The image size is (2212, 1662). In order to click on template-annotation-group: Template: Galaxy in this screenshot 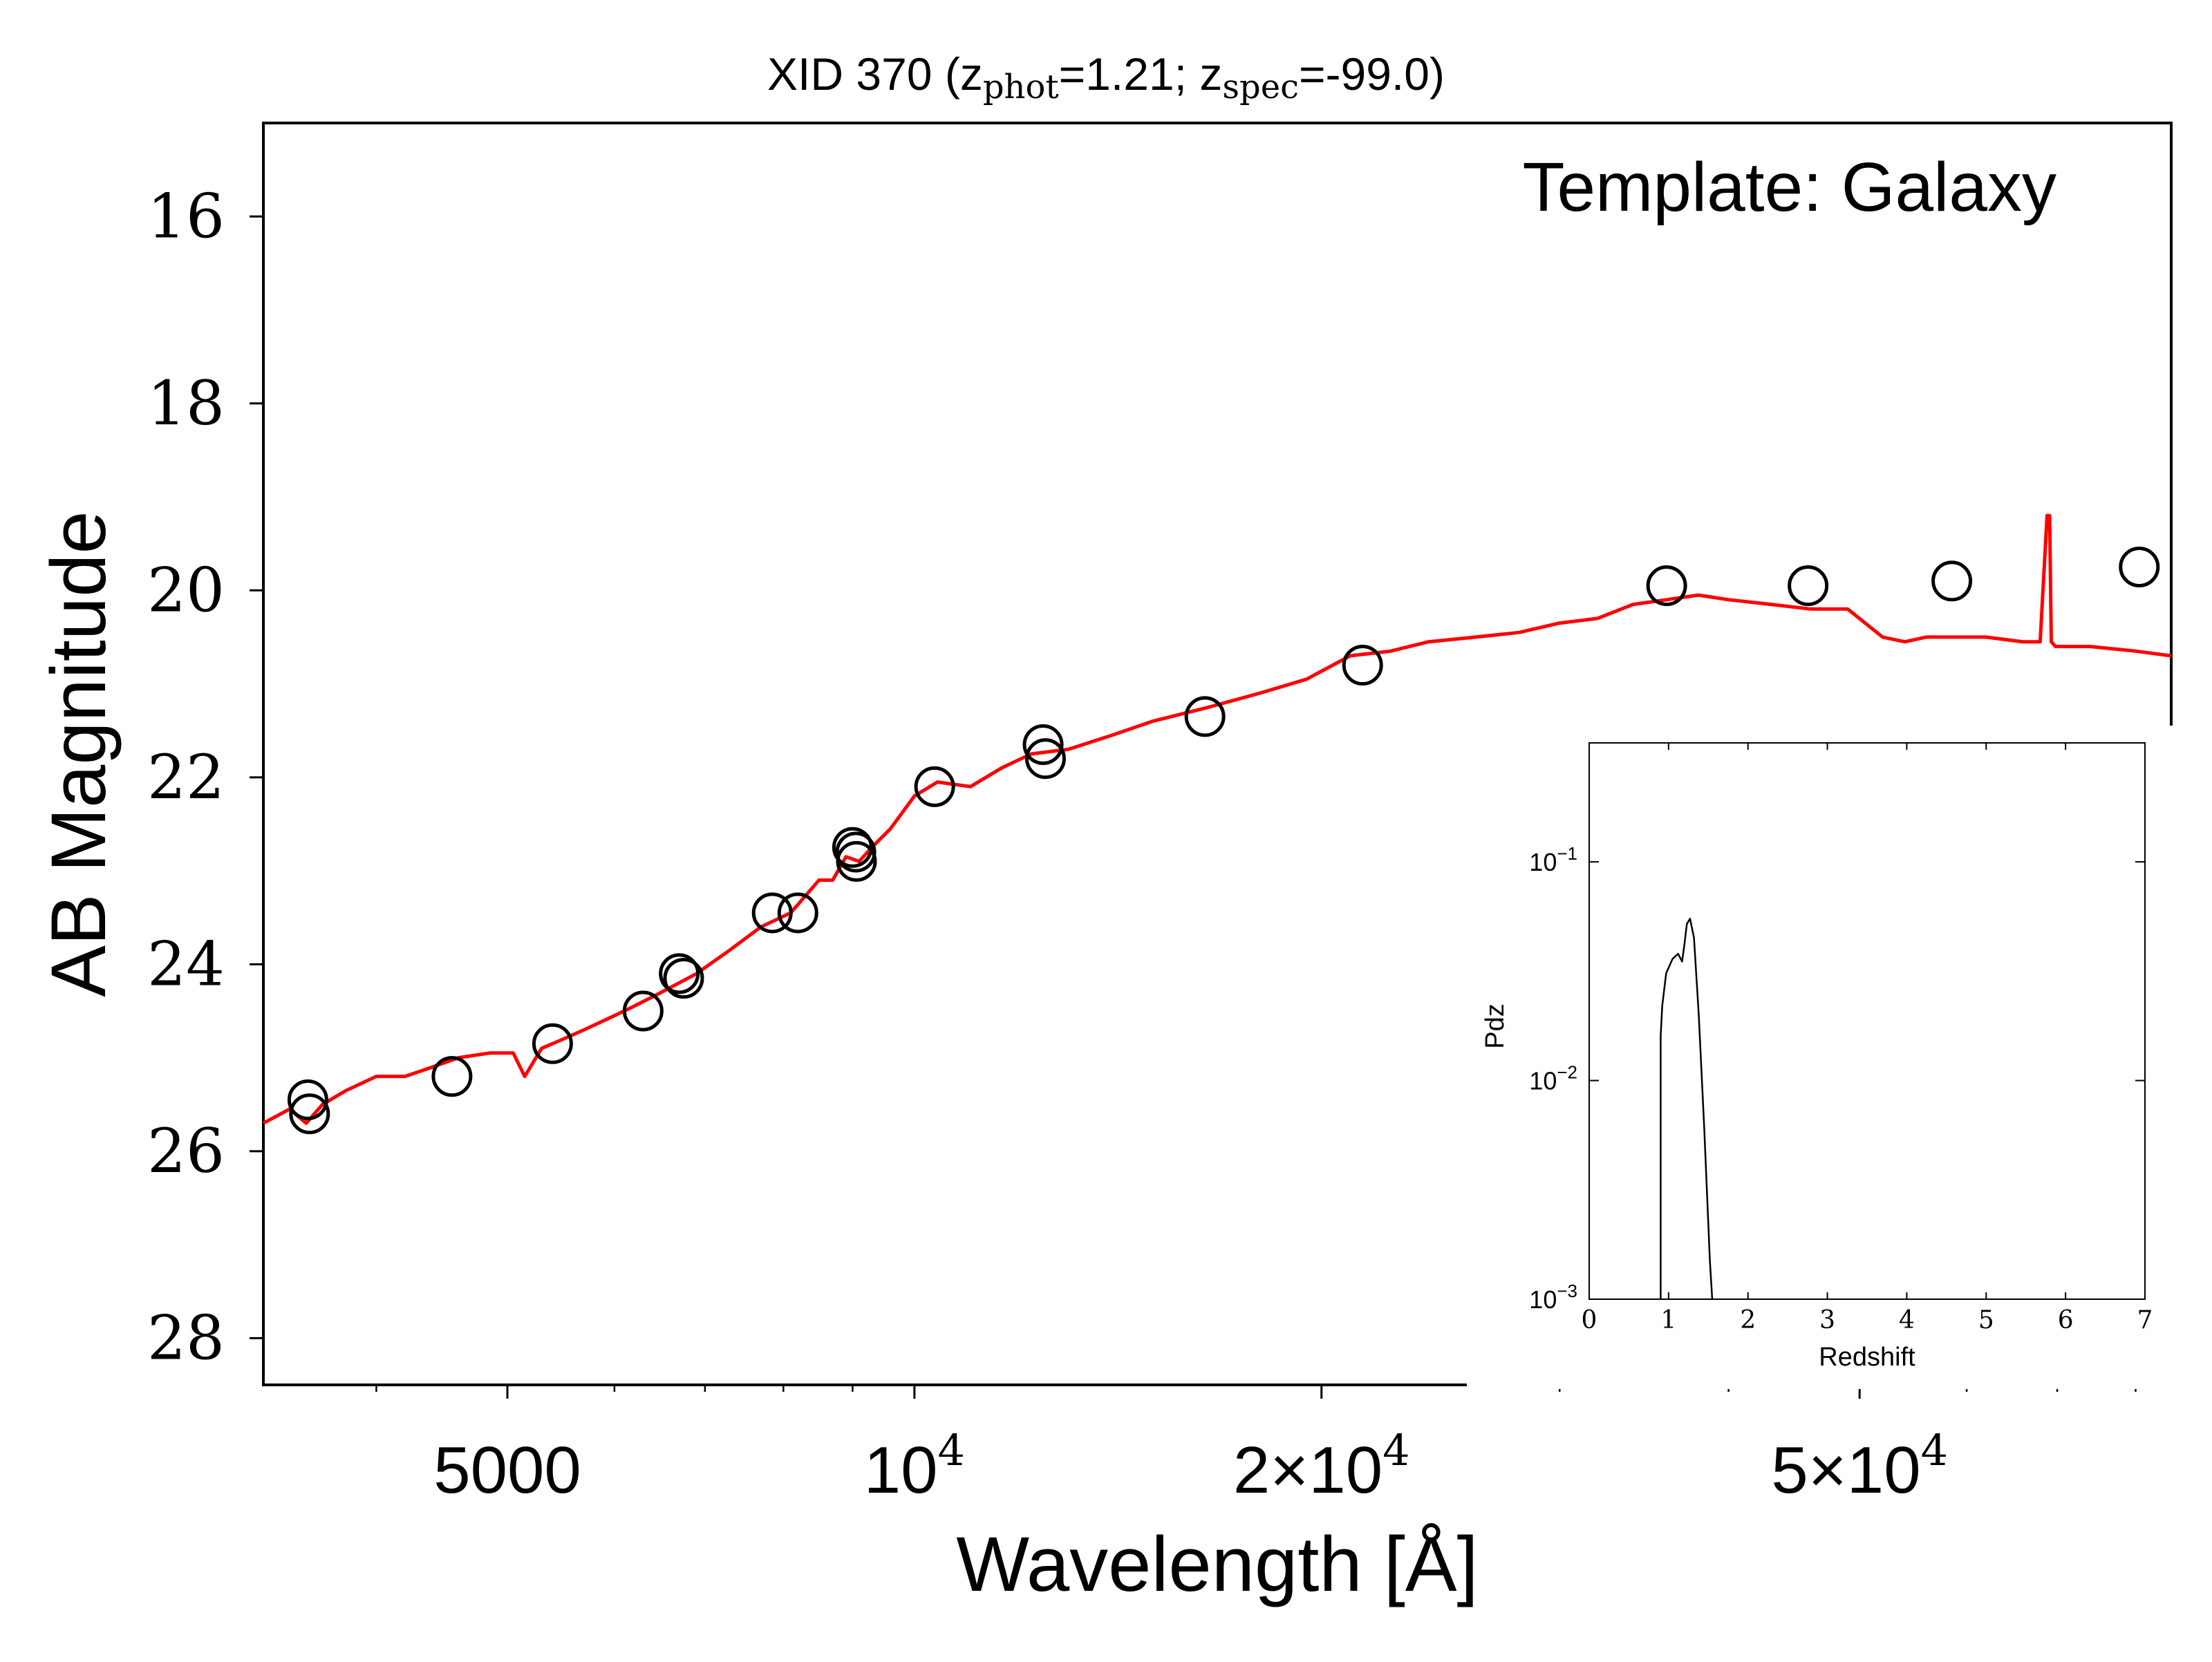, I will do `click(1789, 187)`.